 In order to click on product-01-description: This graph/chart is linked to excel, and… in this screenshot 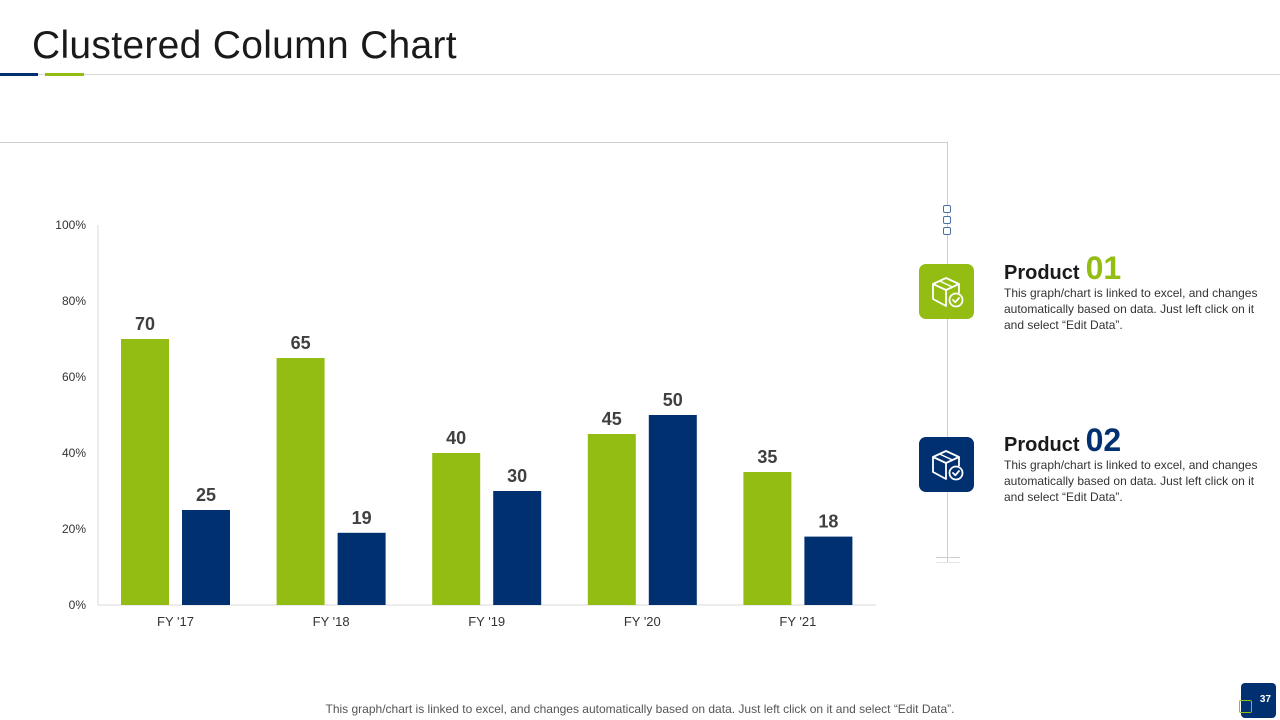, I will do `click(1131, 309)`.